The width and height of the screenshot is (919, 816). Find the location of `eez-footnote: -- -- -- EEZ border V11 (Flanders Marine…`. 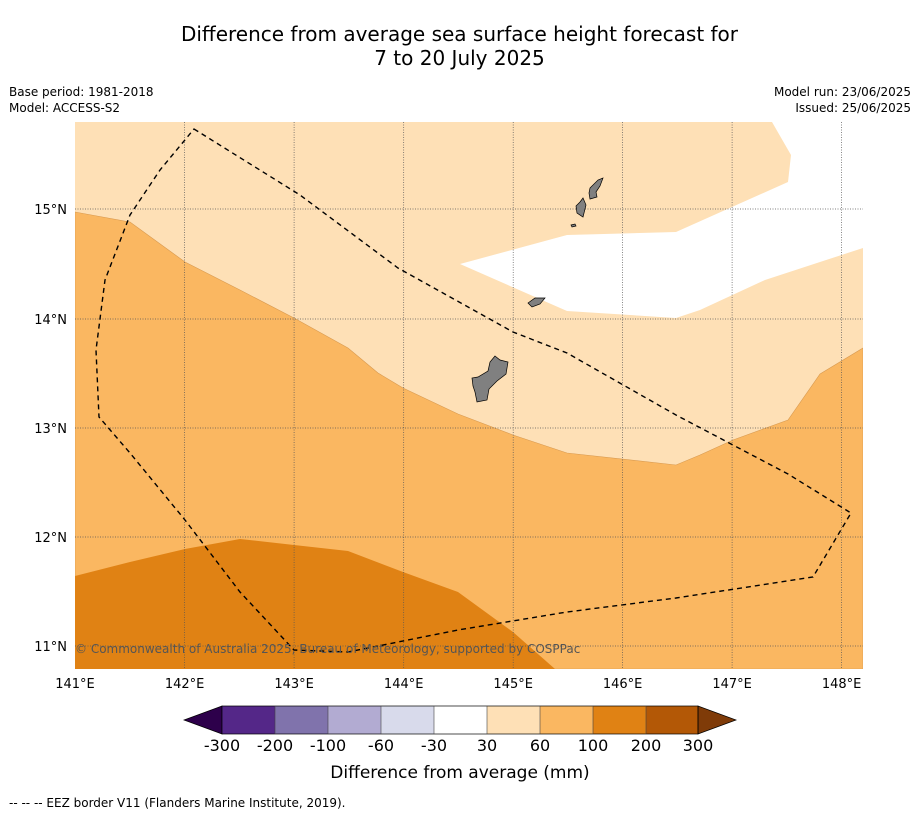

eez-footnote: -- -- -- EEZ border V11 (Flanders Marine… is located at coordinates (177, 803).